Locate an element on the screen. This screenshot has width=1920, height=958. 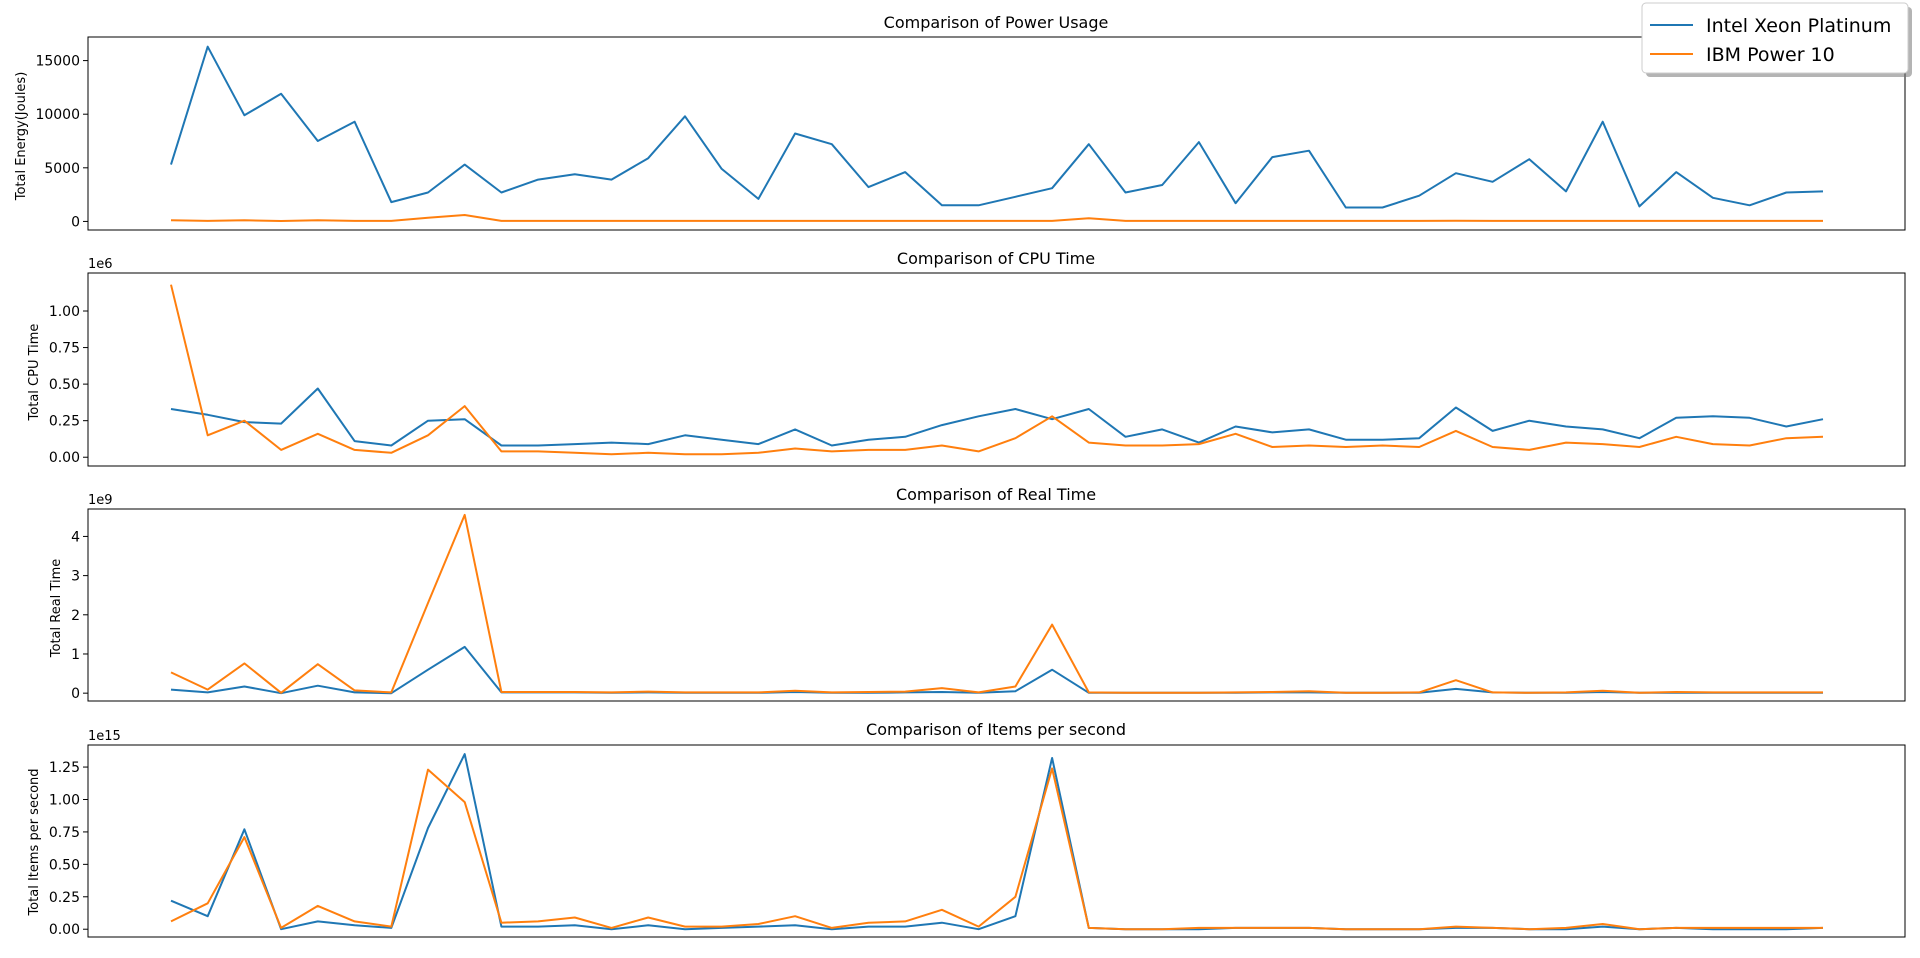
series-line-intel-xeon-platinum is located at coordinates (997, 127).